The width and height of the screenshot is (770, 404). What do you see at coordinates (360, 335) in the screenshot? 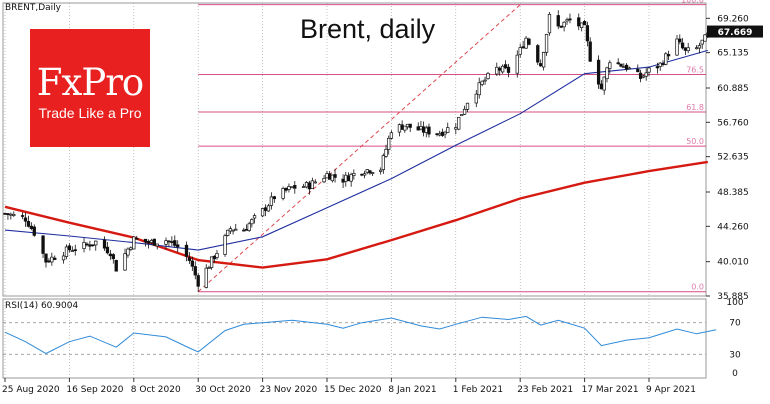
I see `rsi-line` at bounding box center [360, 335].